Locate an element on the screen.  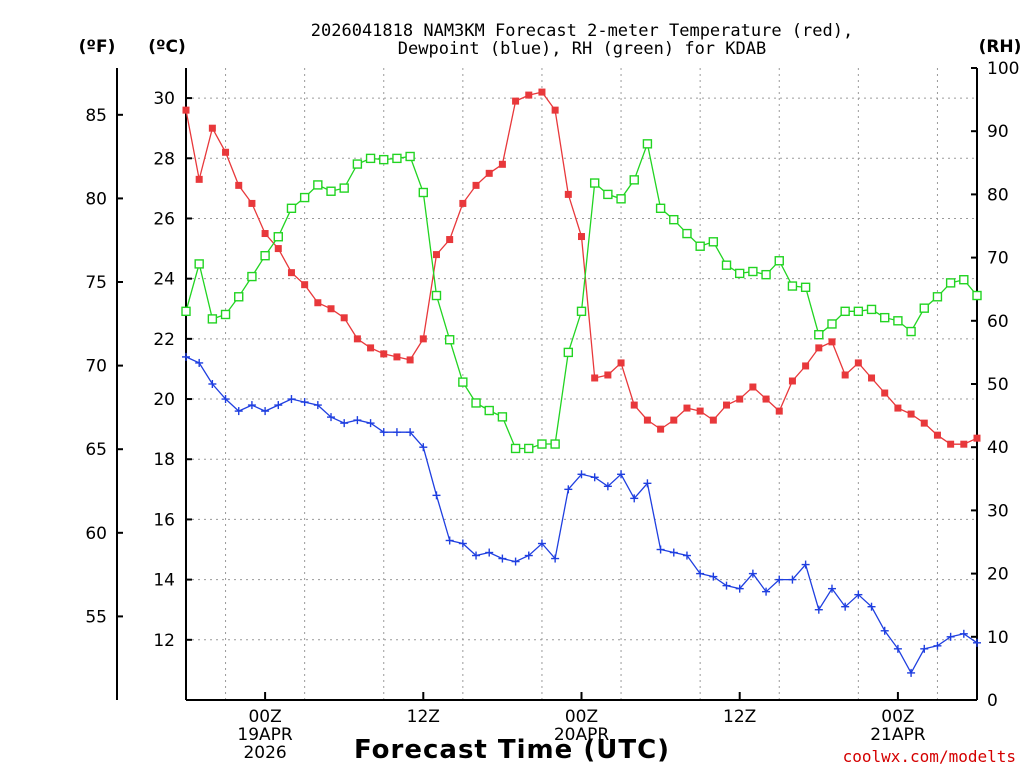
rh-tick-label: 90 is located at coordinates (998, 132).